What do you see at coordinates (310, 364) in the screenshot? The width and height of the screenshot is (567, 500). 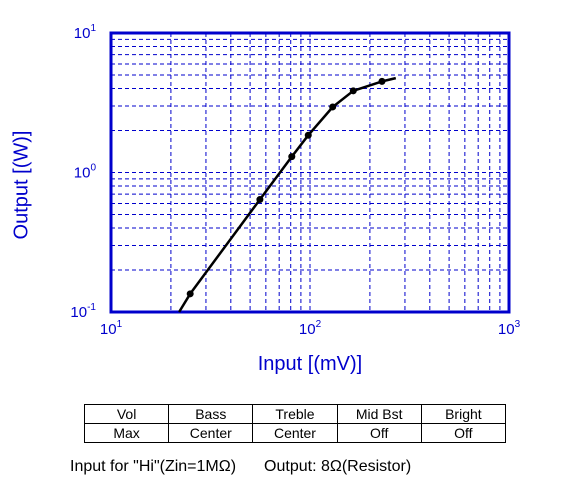 I see `x-axis-title: Input [(mV)]` at bounding box center [310, 364].